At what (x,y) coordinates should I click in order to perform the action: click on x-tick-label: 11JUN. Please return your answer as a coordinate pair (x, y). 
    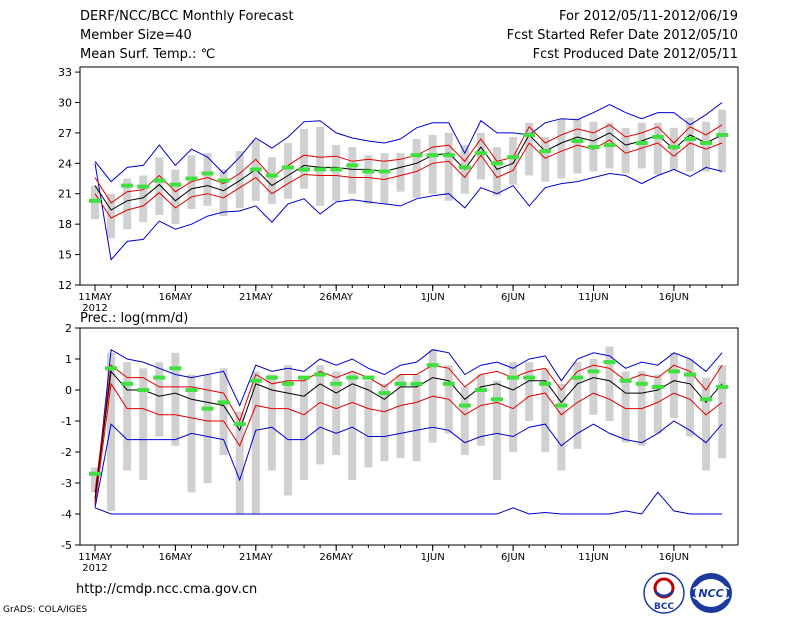
    Looking at the image, I should click on (593, 297).